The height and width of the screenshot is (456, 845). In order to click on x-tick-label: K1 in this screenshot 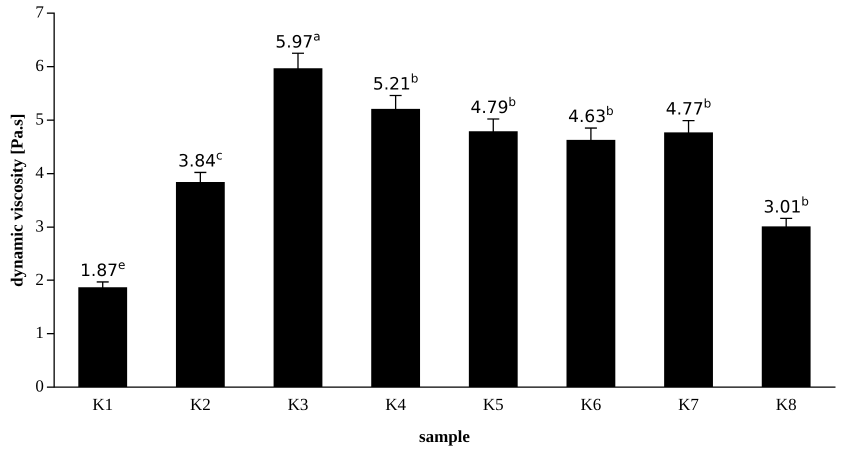, I will do `click(103, 404)`.